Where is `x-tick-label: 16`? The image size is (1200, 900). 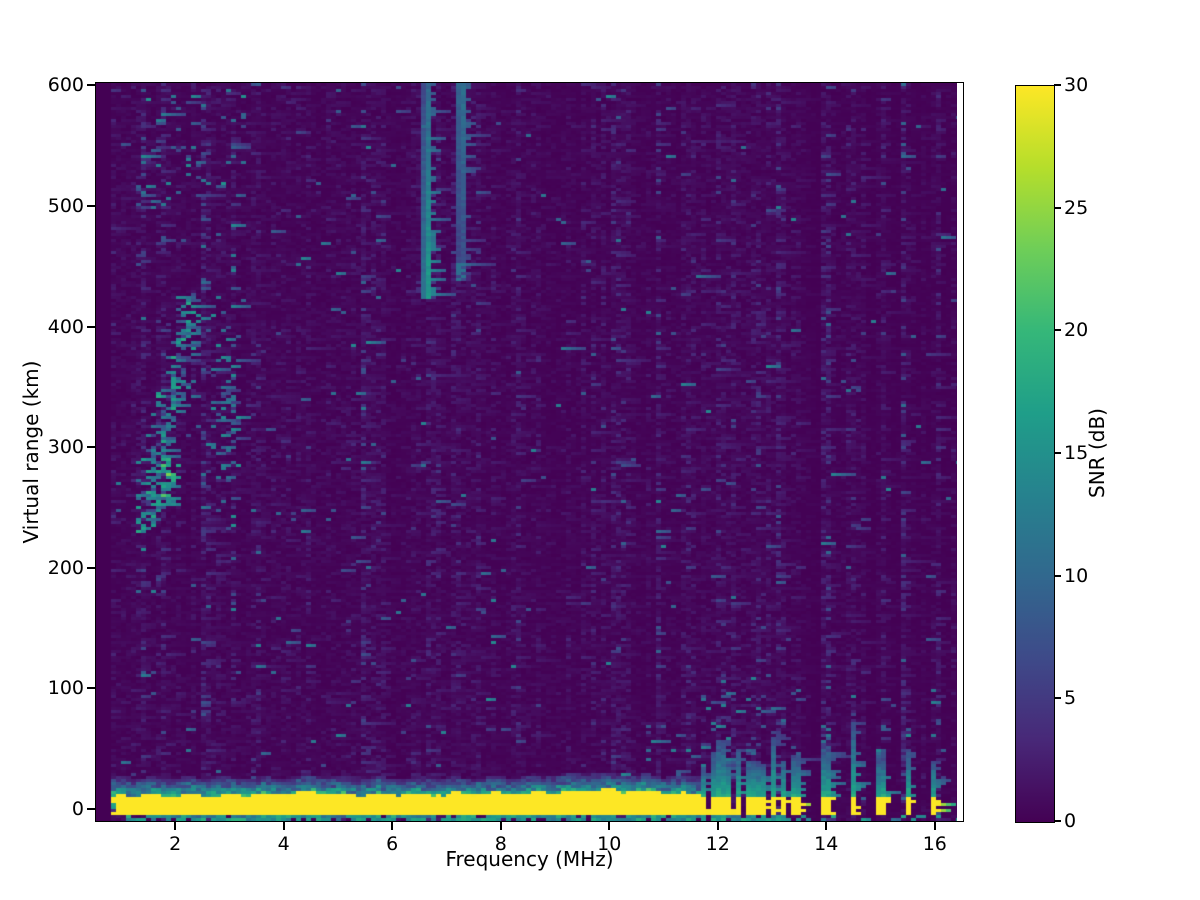 x-tick-label: 16 is located at coordinates (934, 844).